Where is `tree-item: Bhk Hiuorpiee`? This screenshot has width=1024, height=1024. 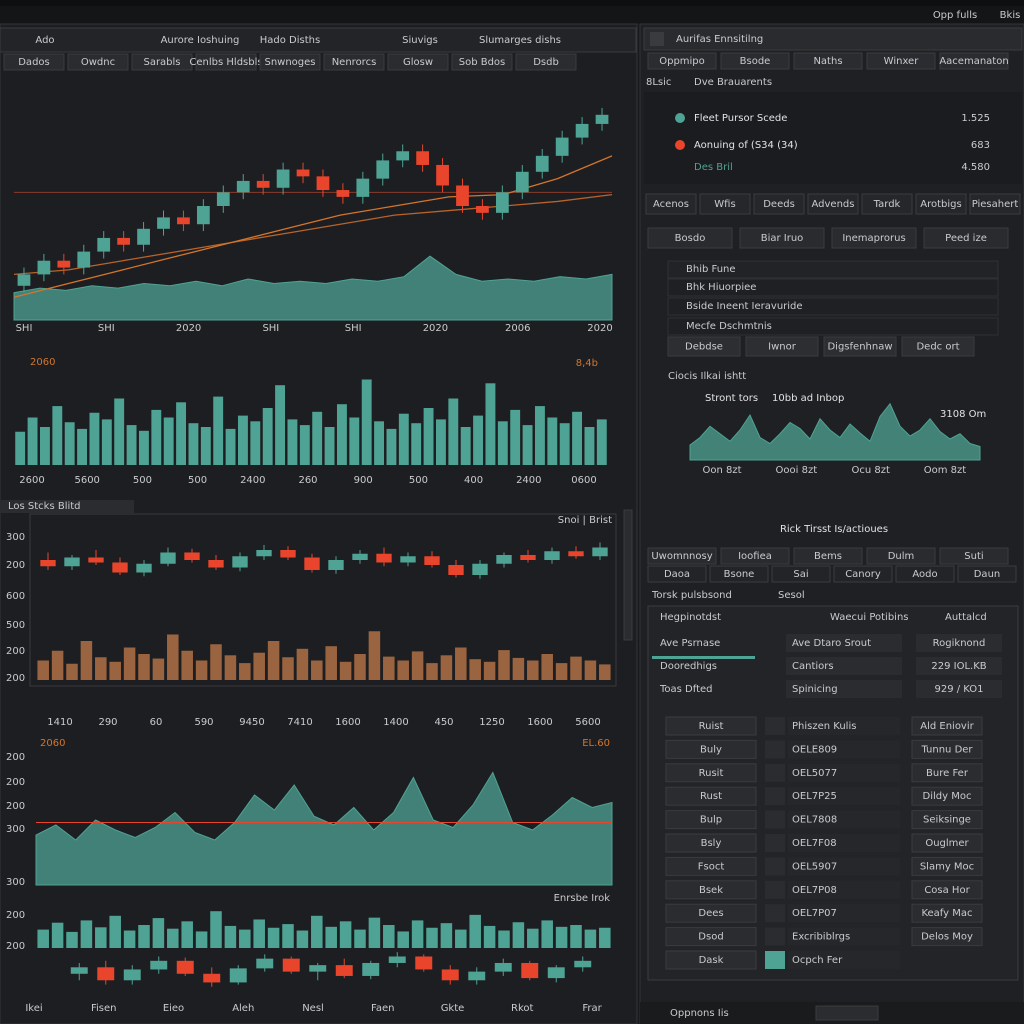
tree-item: Bhk Hiuorpiee is located at coordinates (721, 287).